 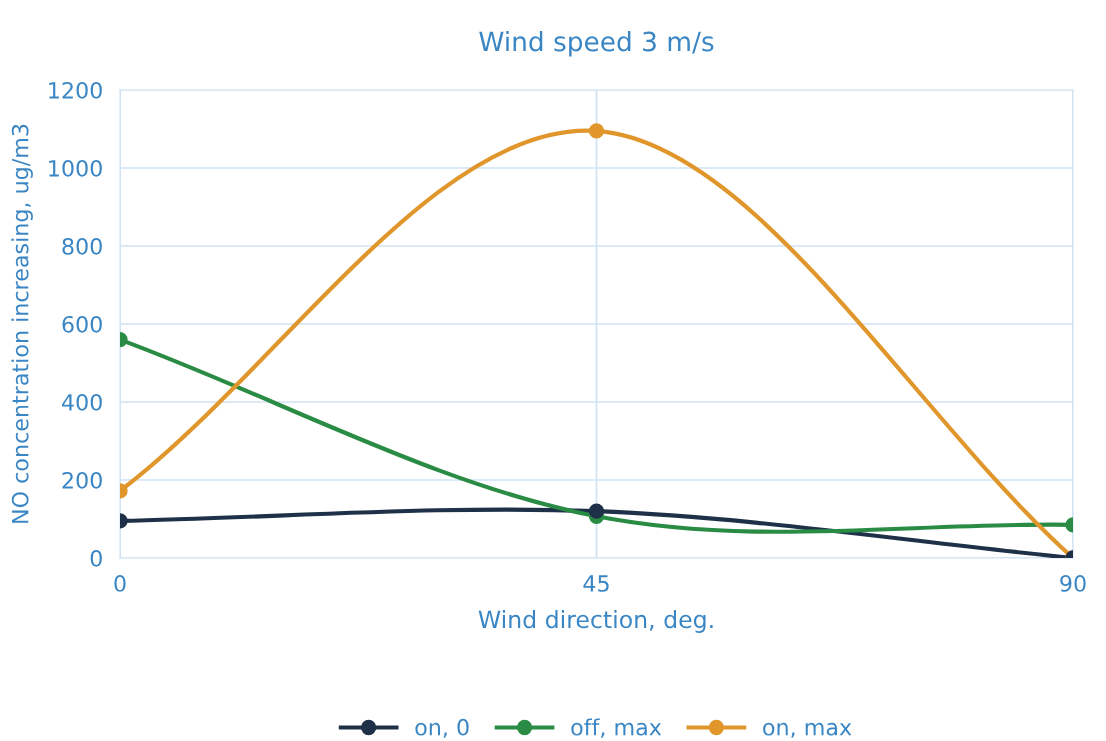 What do you see at coordinates (442, 728) in the screenshot?
I see `legend-label: on, 0` at bounding box center [442, 728].